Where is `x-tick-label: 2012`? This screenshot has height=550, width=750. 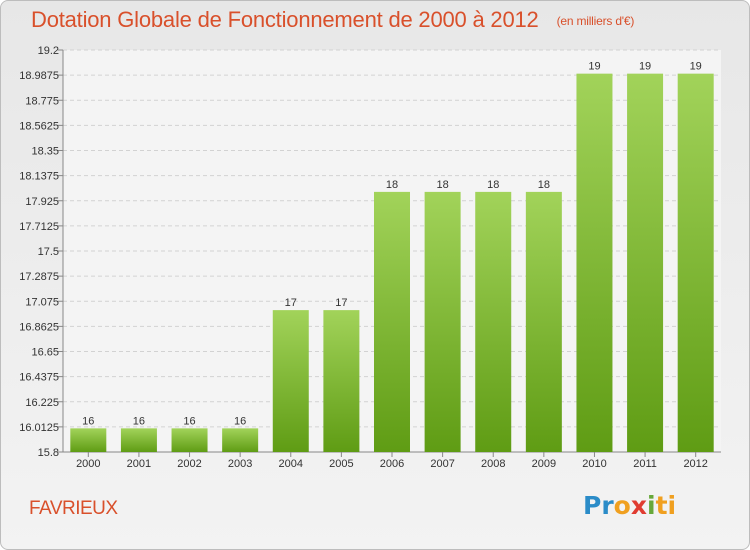
x-tick-label: 2012 is located at coordinates (695, 464).